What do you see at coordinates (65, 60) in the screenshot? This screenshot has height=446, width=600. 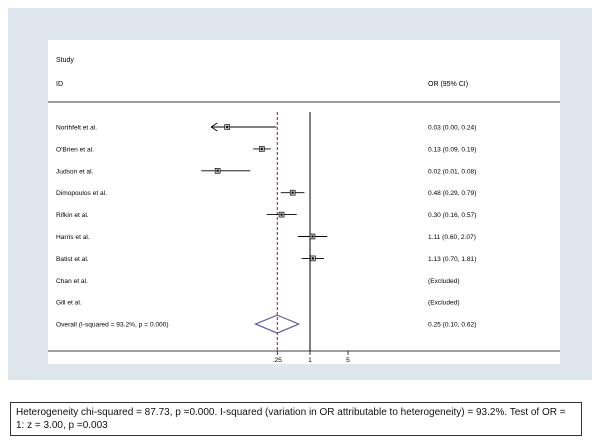 I see `header-study: Study` at bounding box center [65, 60].